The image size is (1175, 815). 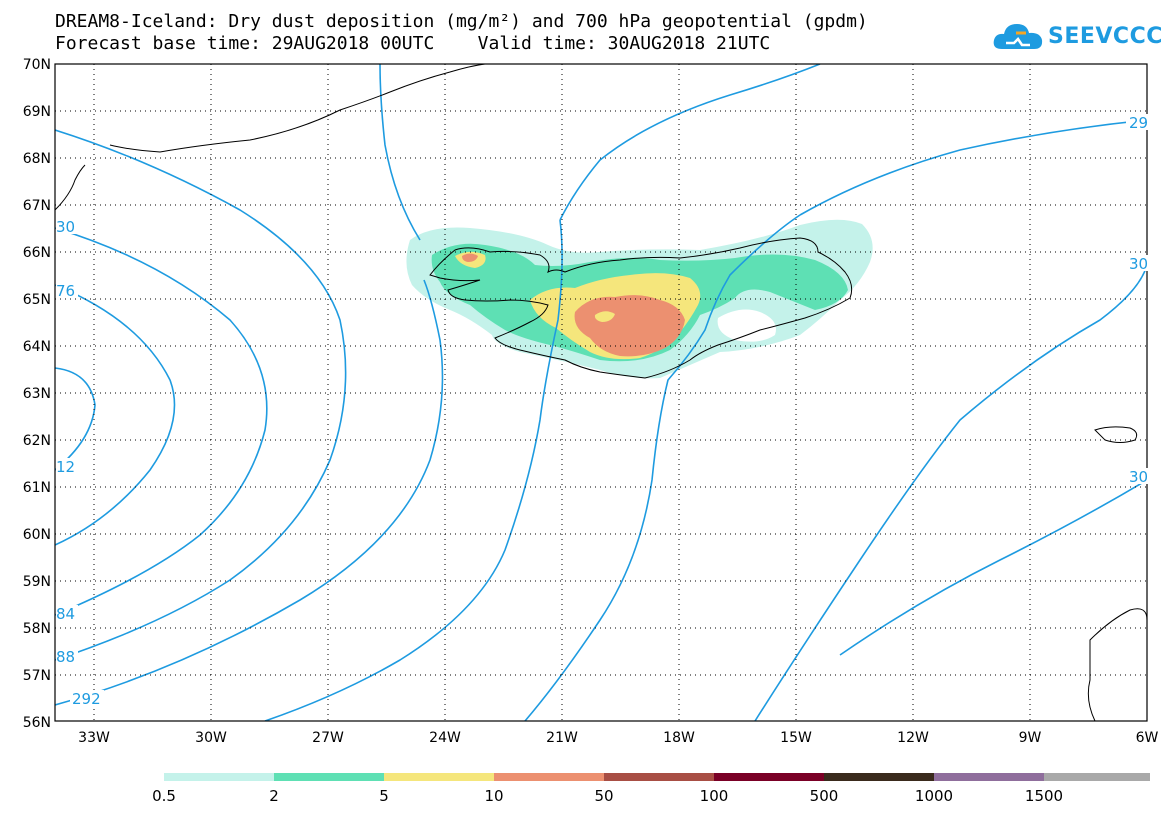 I want to click on lon-label: 24W, so click(x=445, y=738).